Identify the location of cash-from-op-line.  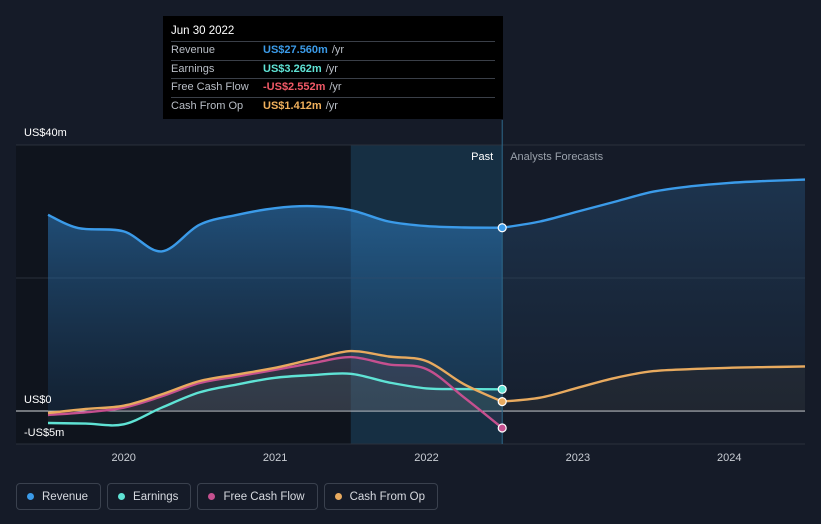
(275, 382).